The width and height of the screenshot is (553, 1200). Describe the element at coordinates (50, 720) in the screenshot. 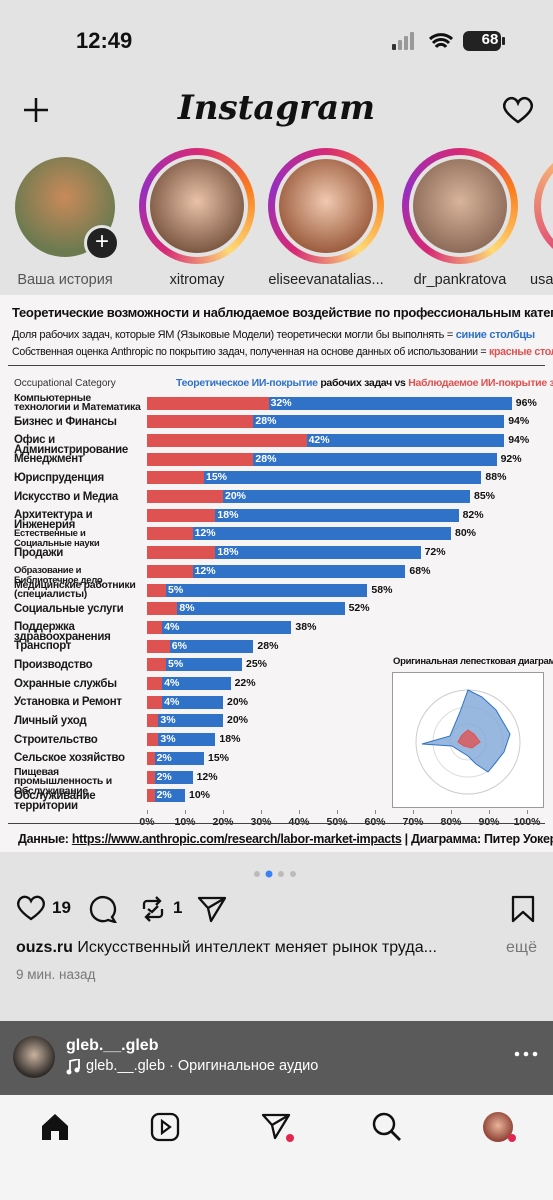

I see `category-label: Личный уход` at that location.